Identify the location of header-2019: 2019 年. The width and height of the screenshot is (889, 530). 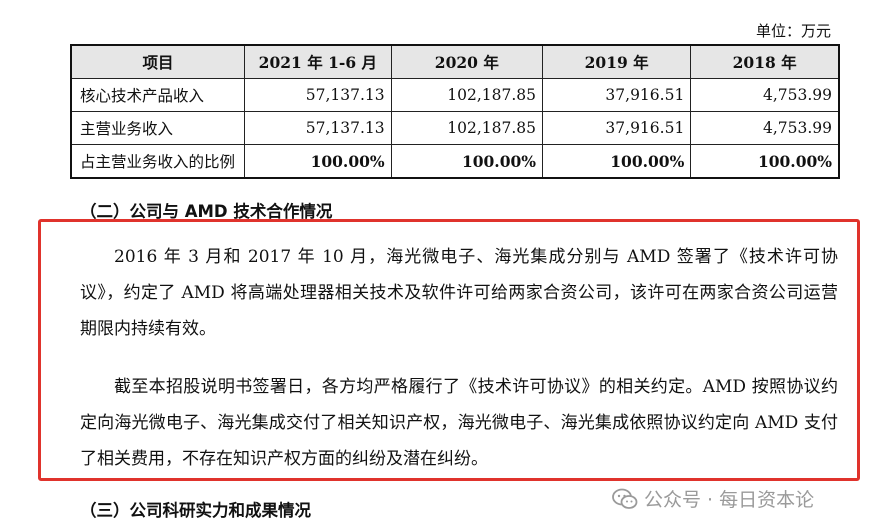
(616, 61).